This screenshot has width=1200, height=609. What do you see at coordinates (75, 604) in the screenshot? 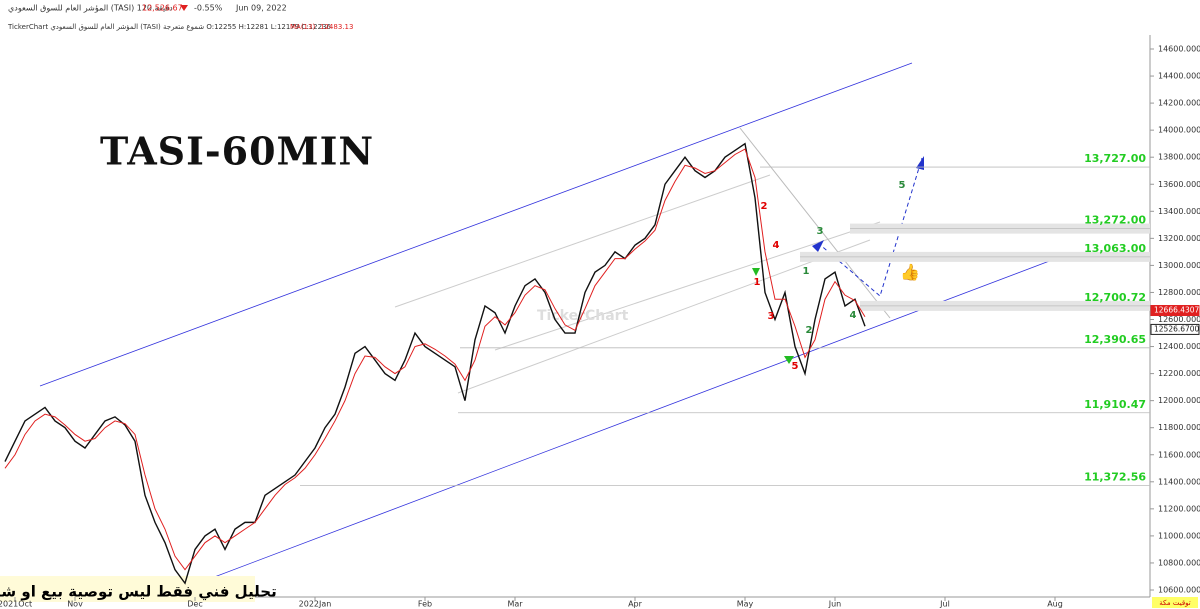
I see `x-tick-label: Nov` at bounding box center [75, 604].